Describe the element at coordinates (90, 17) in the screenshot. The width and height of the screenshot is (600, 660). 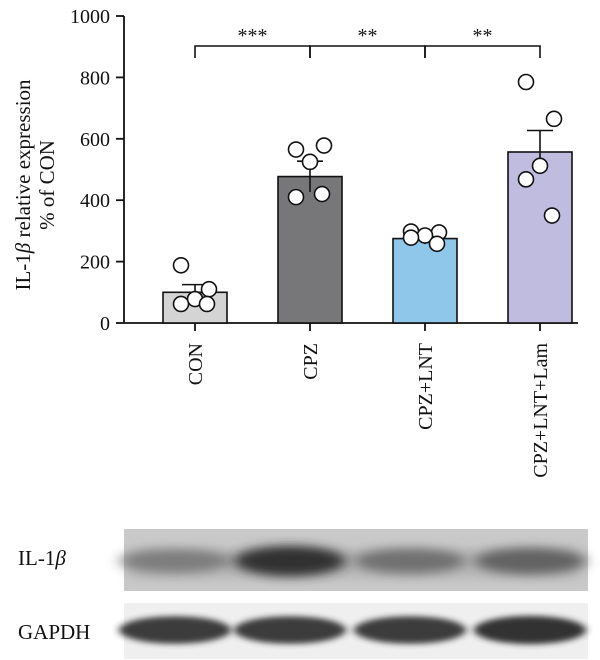
I see `y-tick-label: 1000` at that location.